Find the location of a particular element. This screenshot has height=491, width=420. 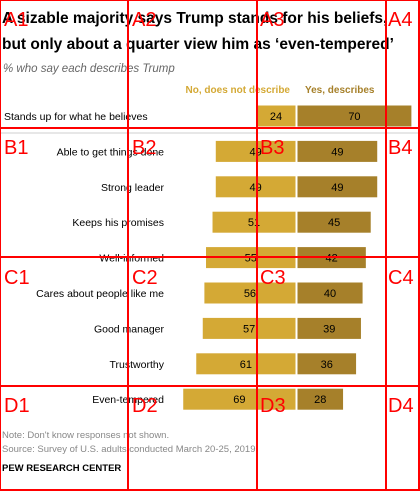

category-label: Keeps his promises is located at coordinates (118, 223).